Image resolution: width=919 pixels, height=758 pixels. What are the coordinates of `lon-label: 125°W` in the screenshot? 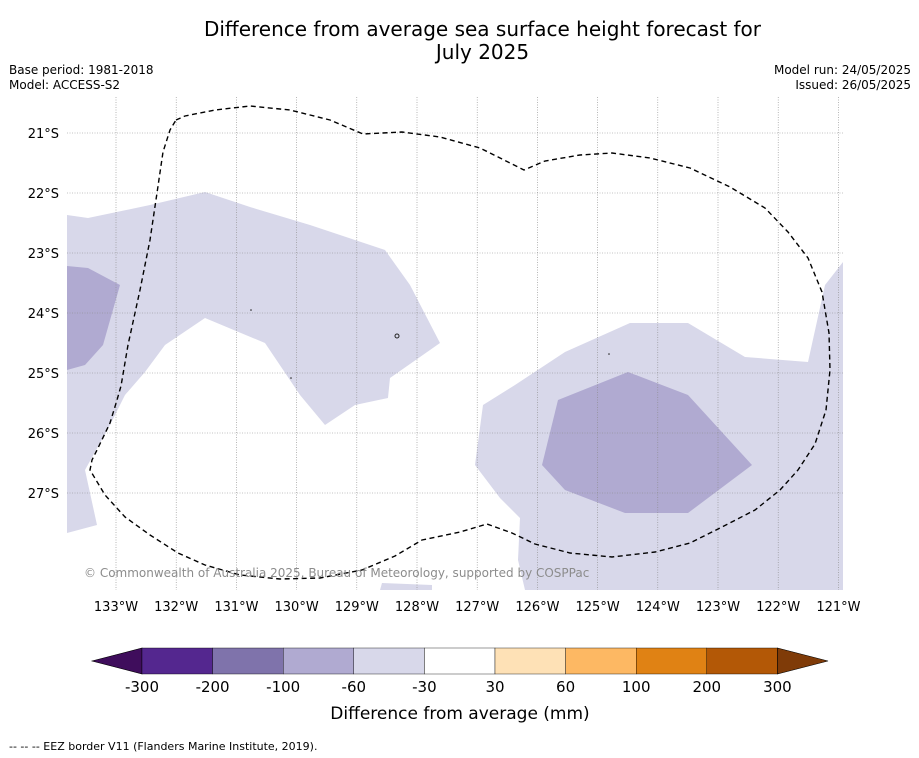 It's located at (598, 607).